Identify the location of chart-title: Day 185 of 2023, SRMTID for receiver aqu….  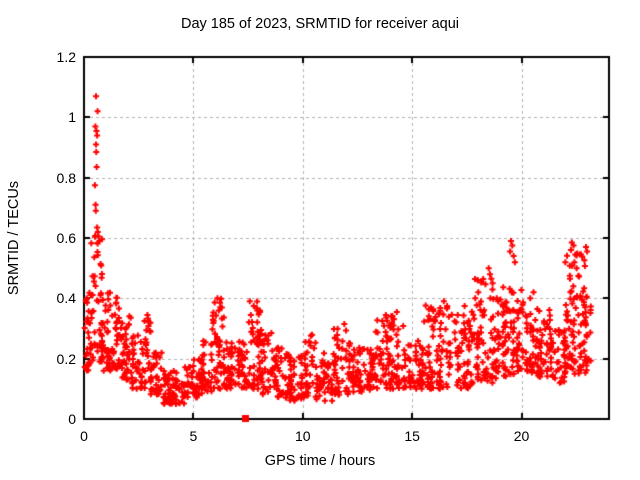
(320, 24).